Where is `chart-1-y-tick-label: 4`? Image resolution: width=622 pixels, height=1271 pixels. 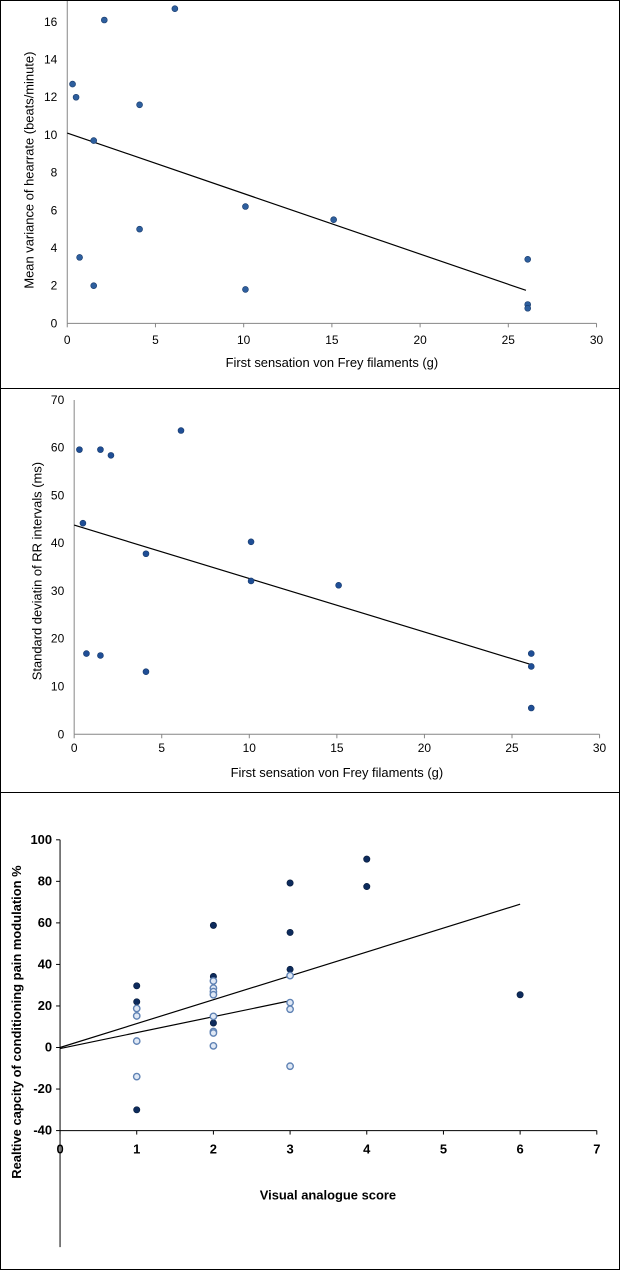
chart-1-y-tick-label: 4 is located at coordinates (54, 248).